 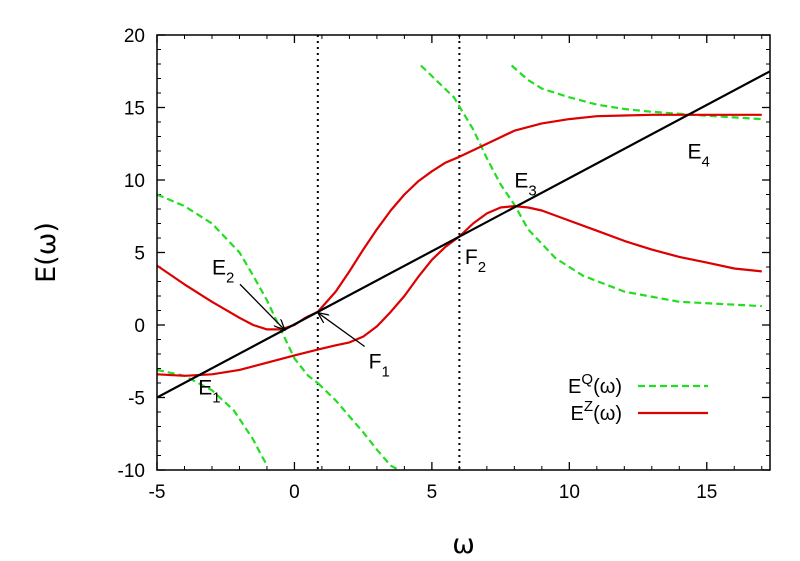 I want to click on x-tick-label: 10, so click(x=569, y=492).